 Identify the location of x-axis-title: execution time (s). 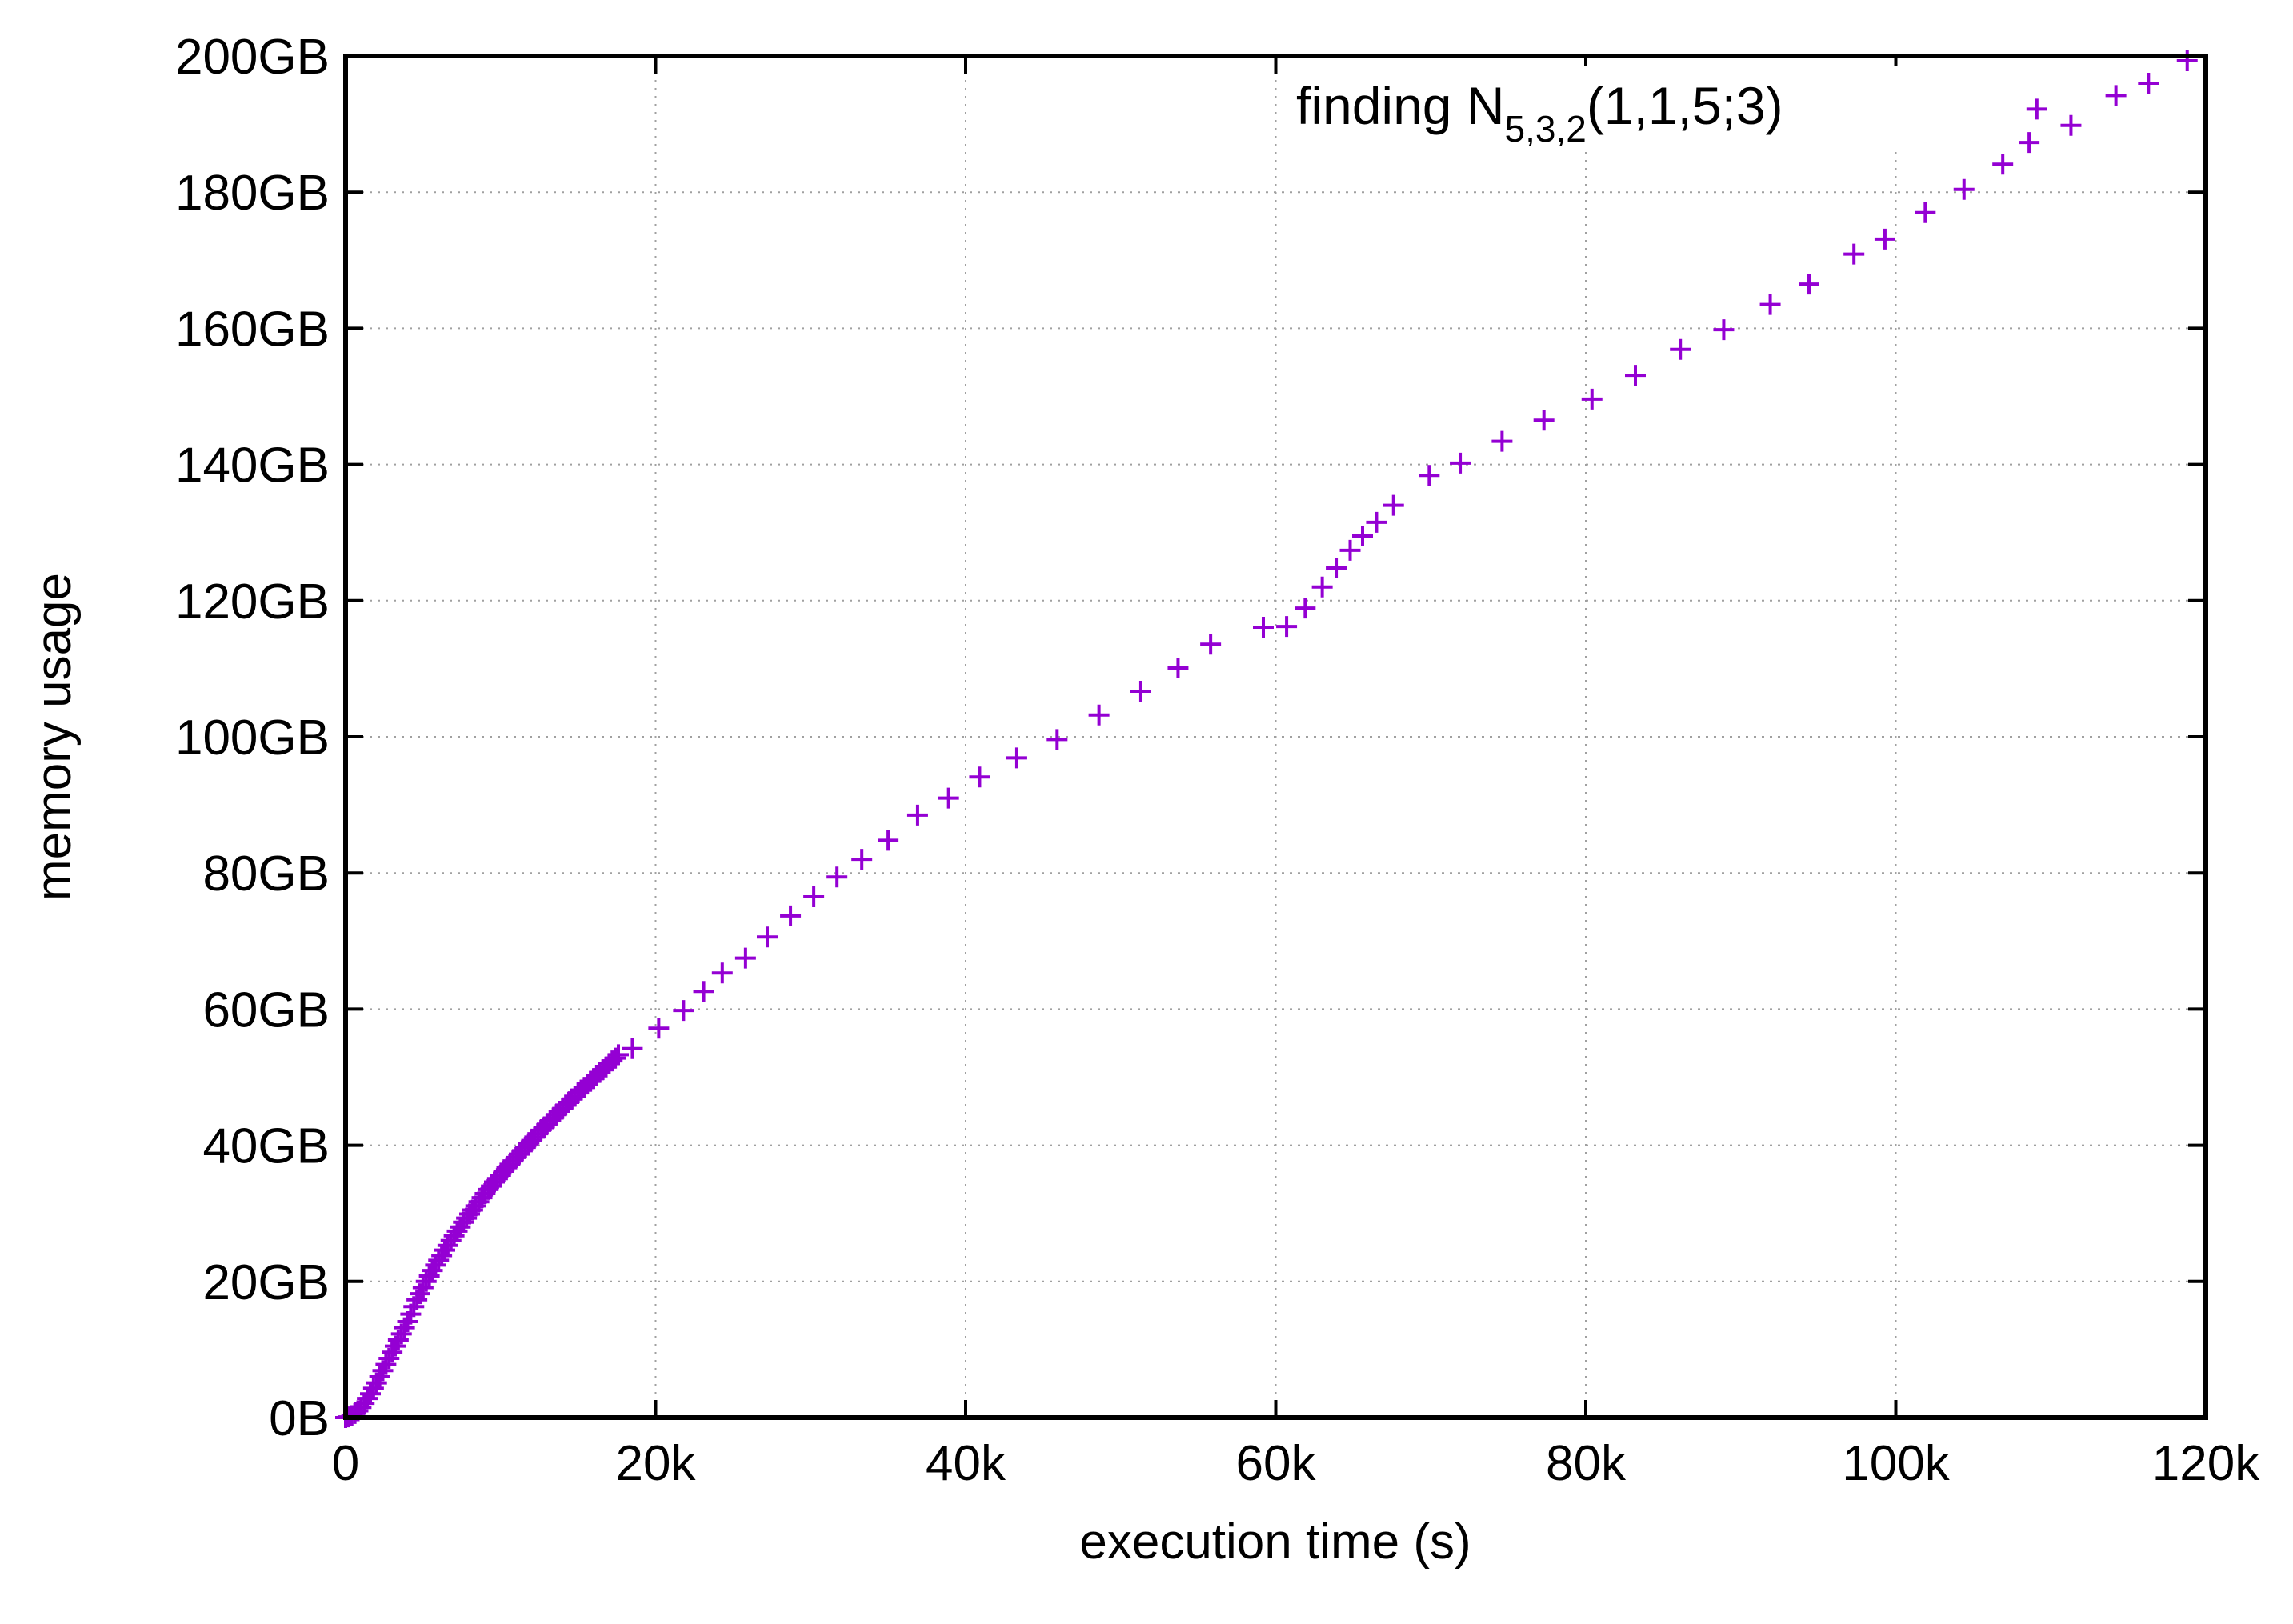
(1275, 1542).